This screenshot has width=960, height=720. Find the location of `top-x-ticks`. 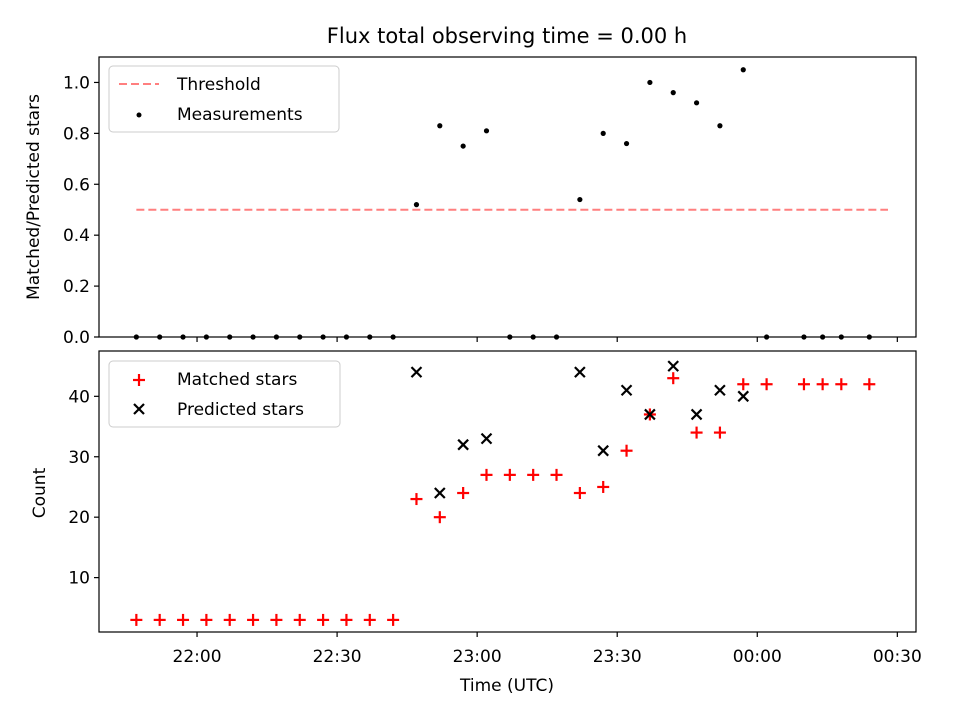

top-x-ticks is located at coordinates (547, 339).